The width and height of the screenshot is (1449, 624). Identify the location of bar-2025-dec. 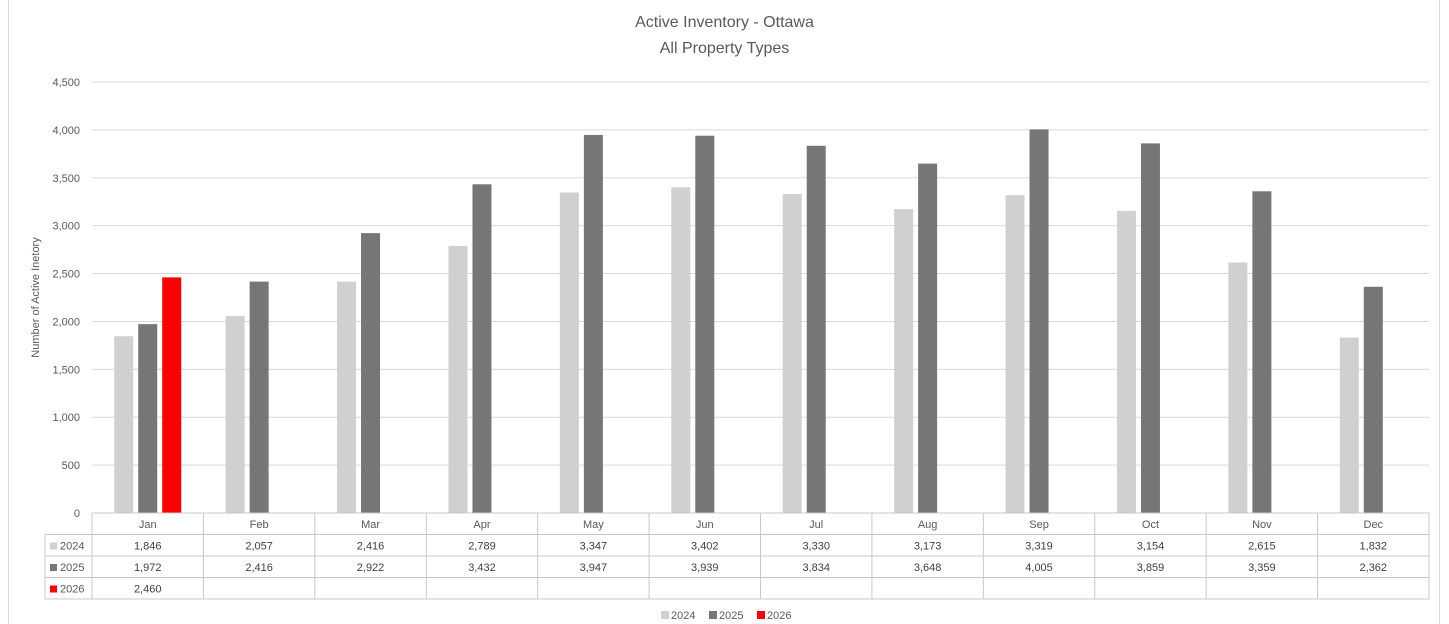
(1373, 399).